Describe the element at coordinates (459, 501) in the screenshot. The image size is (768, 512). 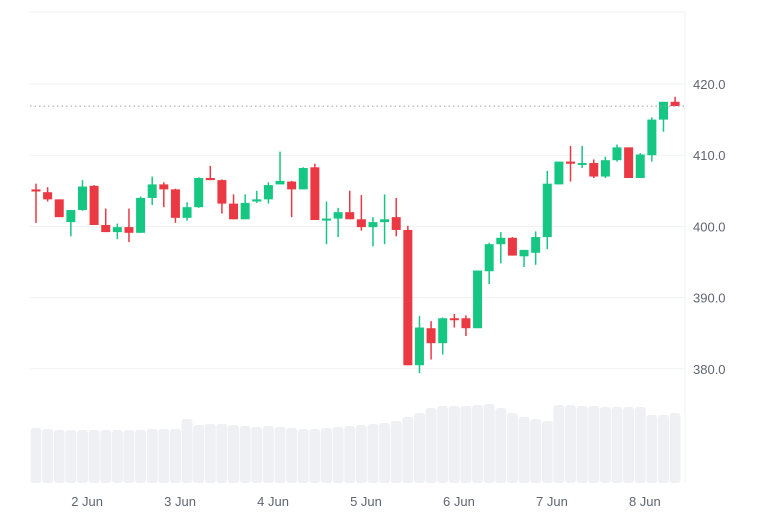
I see `x-tick-label: 6 Jun` at that location.